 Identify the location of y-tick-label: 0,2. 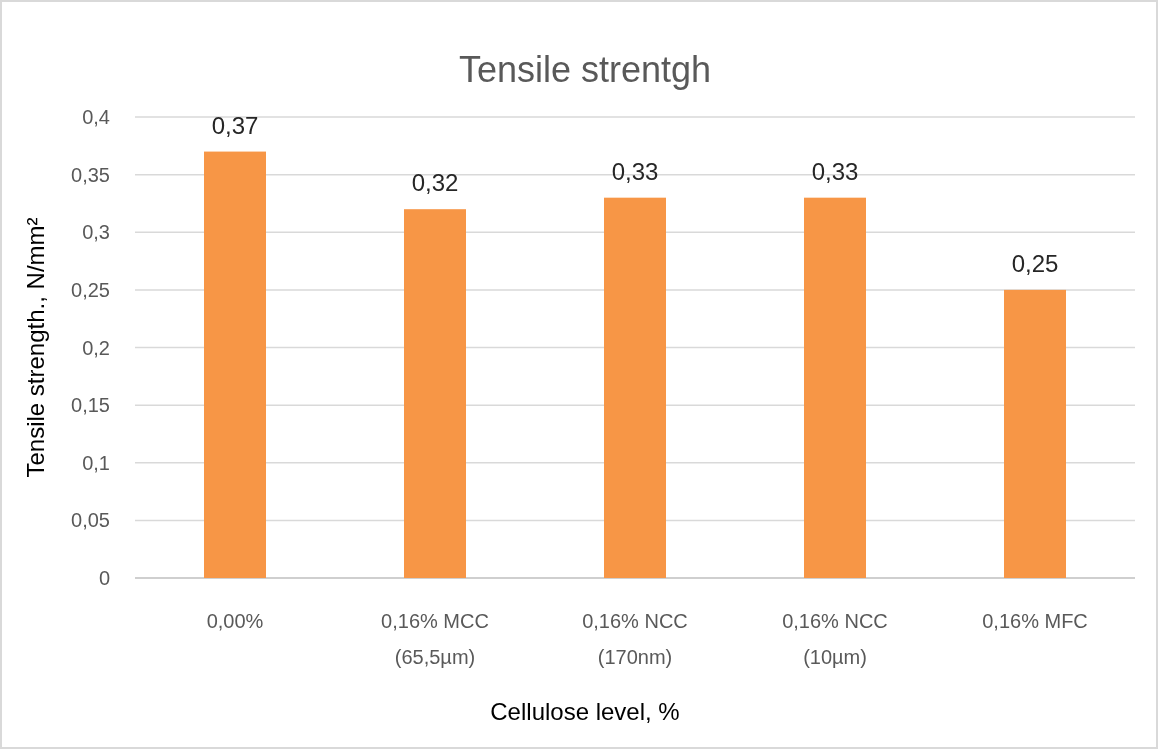
(96, 347).